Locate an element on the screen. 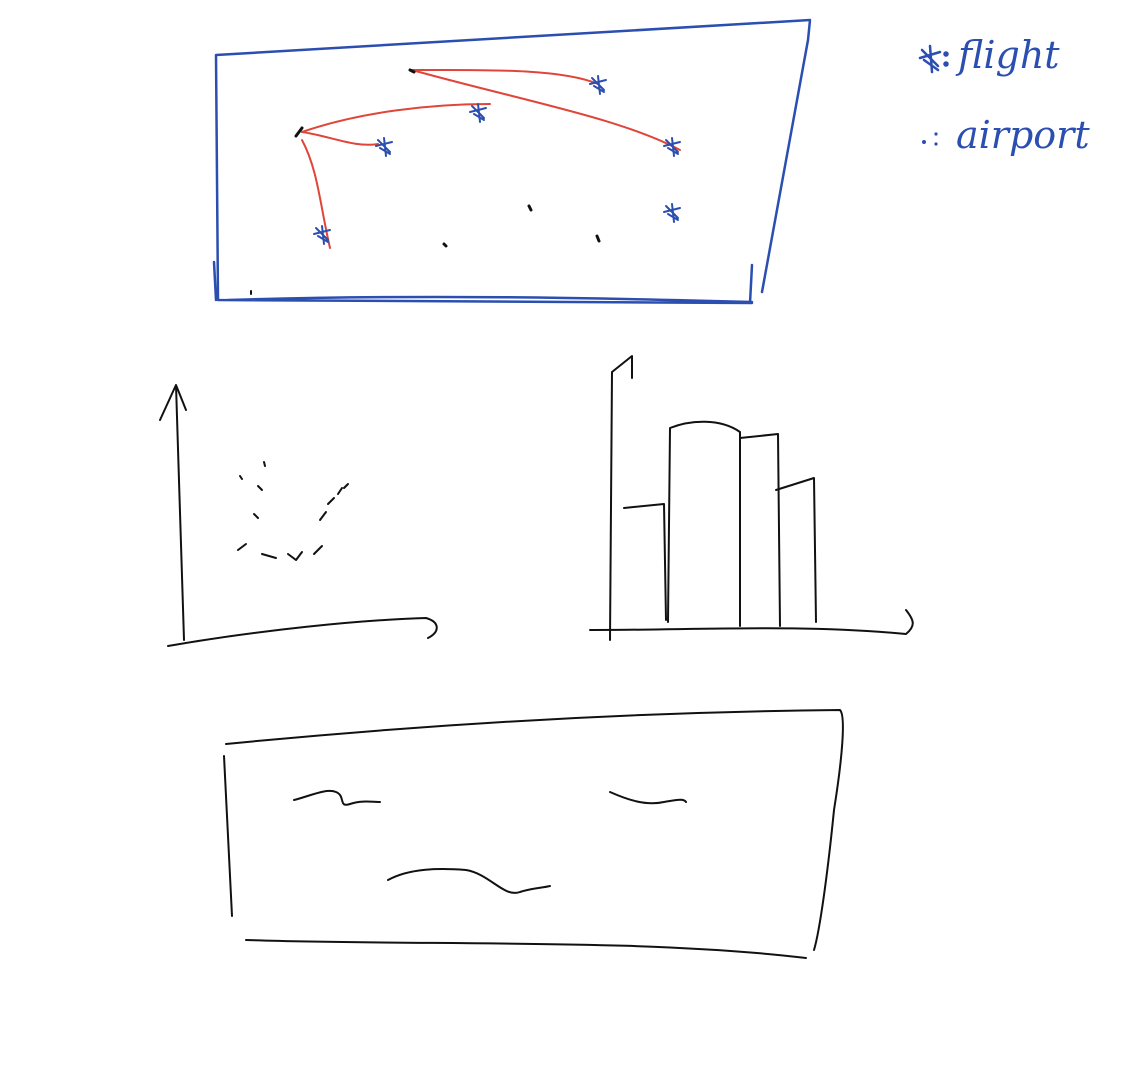  map-panel is located at coordinates (512, 161).